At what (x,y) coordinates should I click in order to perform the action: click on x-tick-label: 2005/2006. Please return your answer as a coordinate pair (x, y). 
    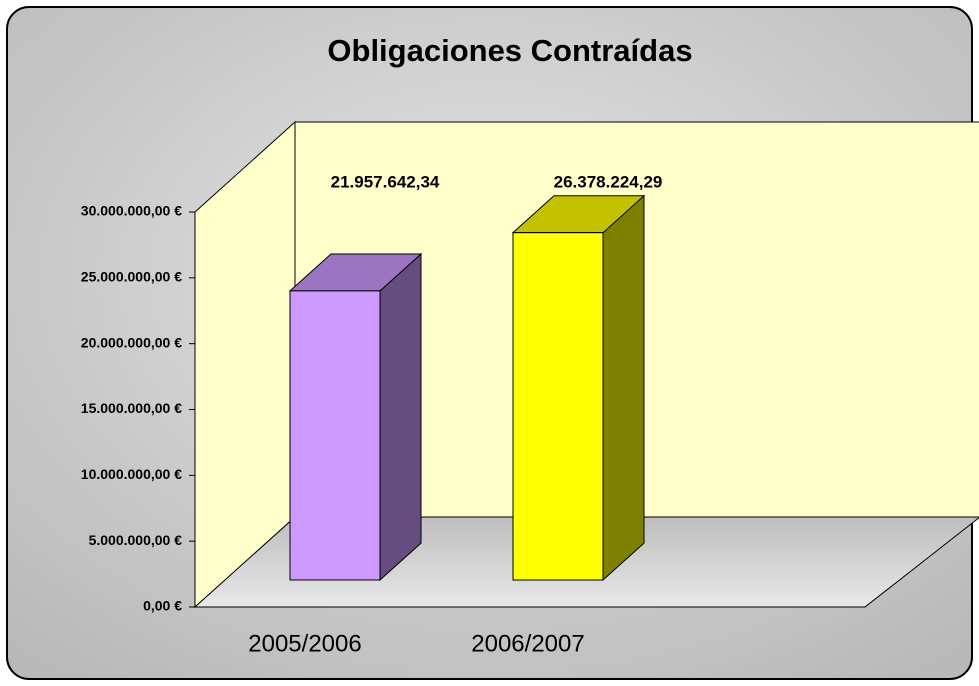
    Looking at the image, I should click on (304, 643).